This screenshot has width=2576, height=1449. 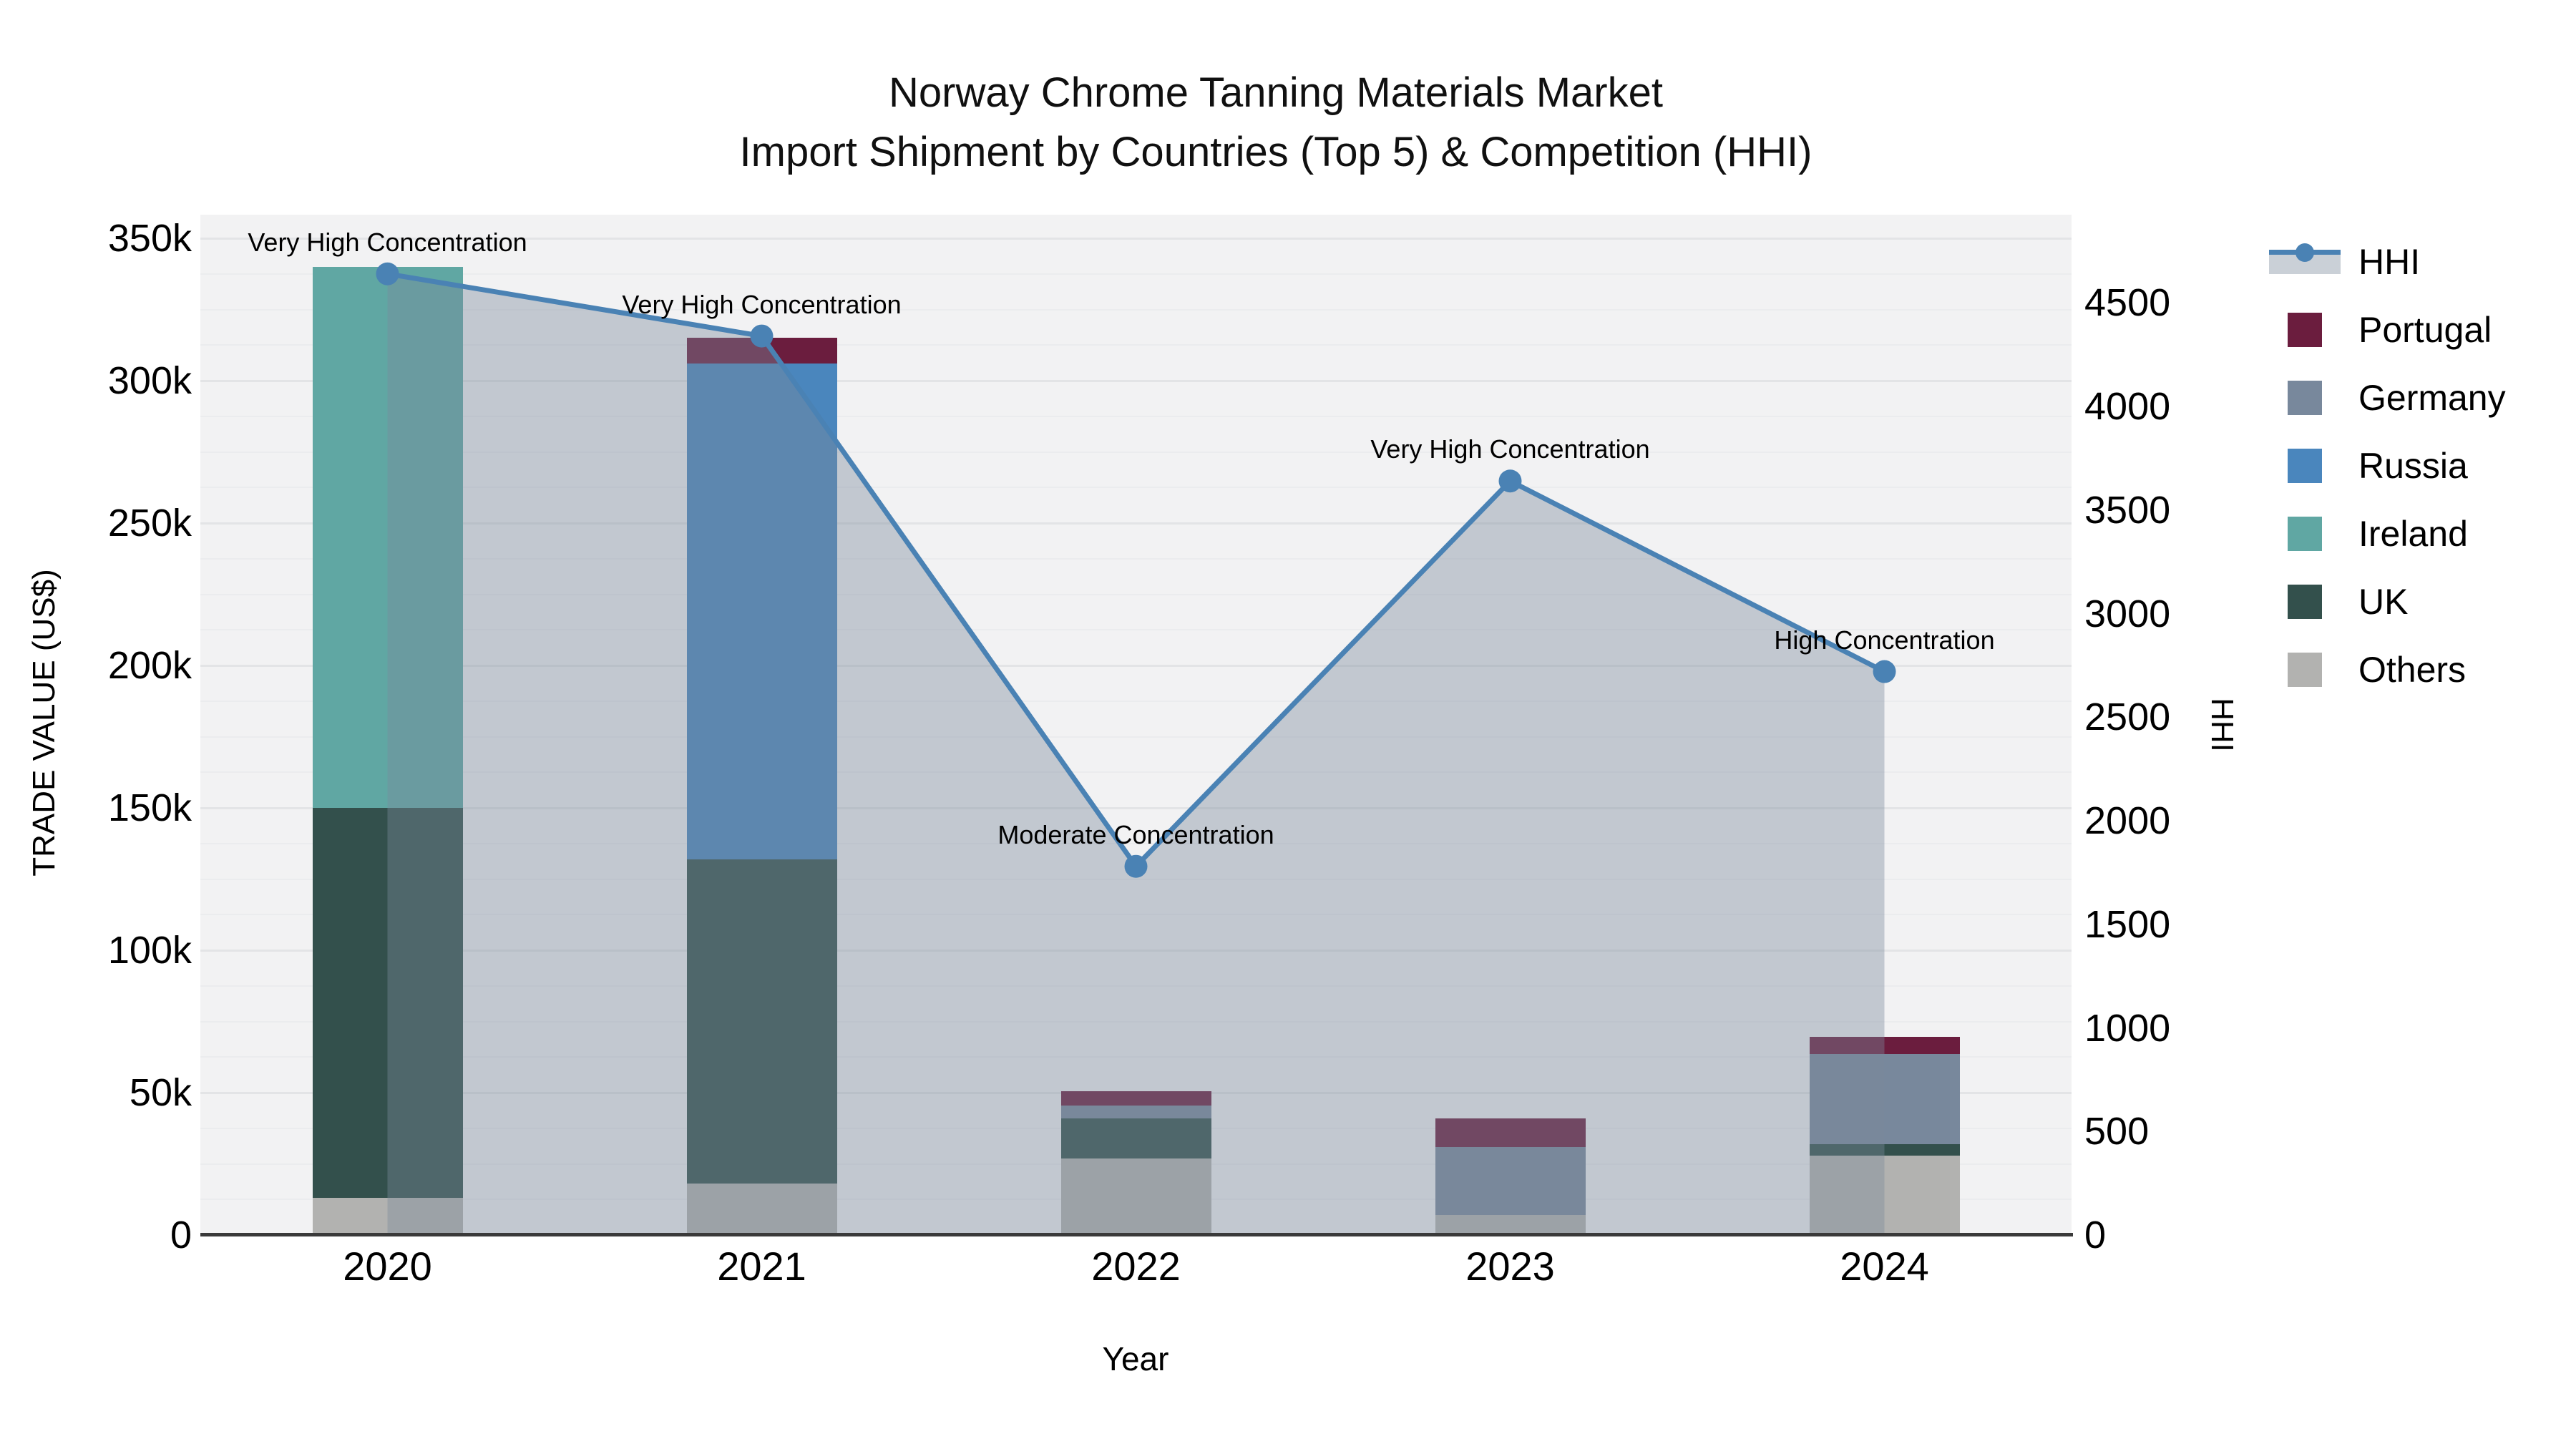 I want to click on bar-2024-germany, so click(x=1884, y=1099).